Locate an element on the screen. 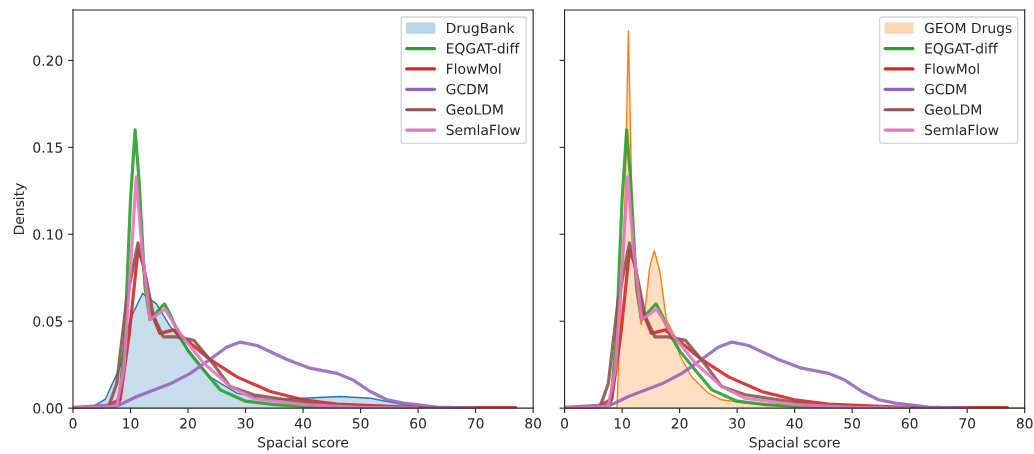  y-tick-label: 0.15 is located at coordinates (48, 147).